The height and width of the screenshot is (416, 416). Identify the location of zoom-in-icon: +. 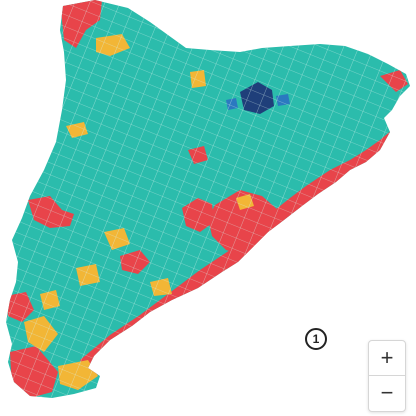
(387, 357).